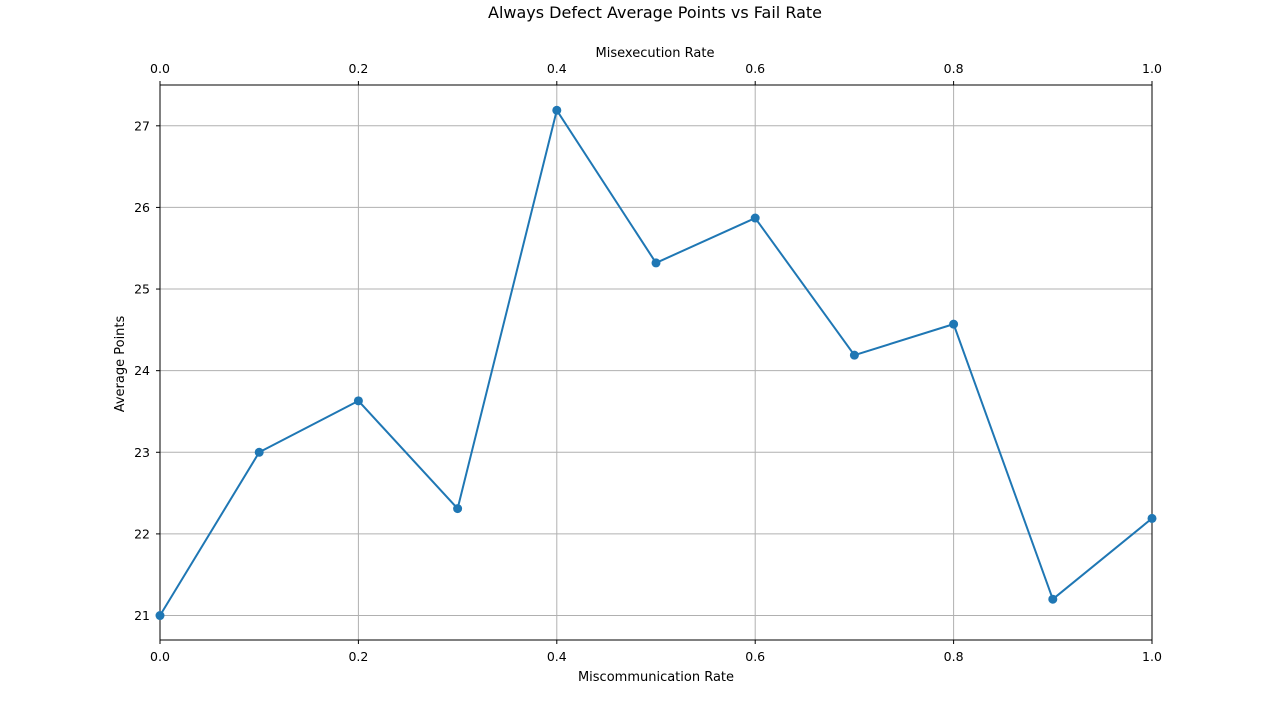 The height and width of the screenshot is (719, 1280). What do you see at coordinates (142, 533) in the screenshot?
I see `y-tick-label: 22` at bounding box center [142, 533].